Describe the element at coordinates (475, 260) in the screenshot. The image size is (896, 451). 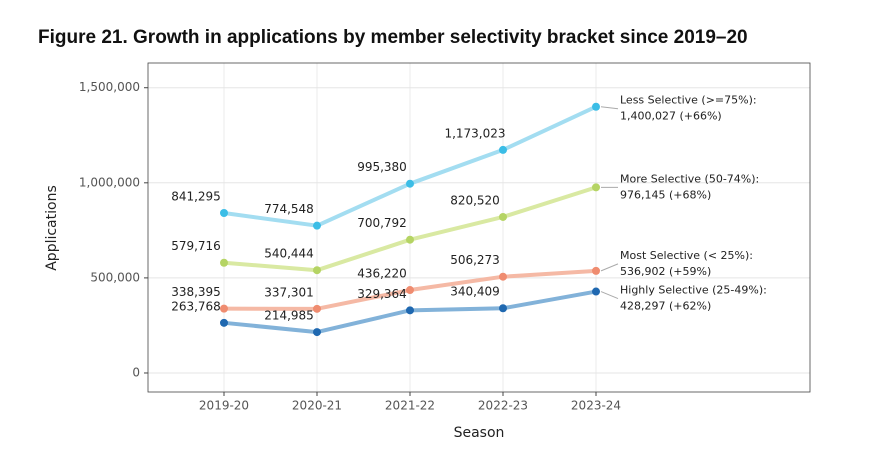
I see `data-label: 506,273` at that location.